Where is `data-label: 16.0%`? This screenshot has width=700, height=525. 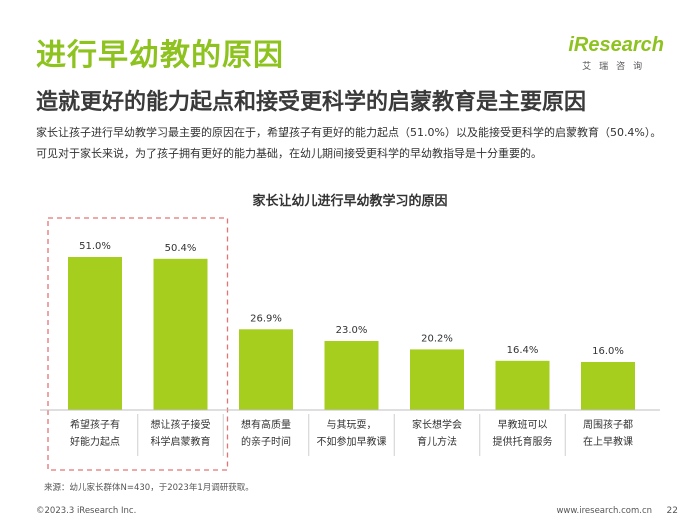 data-label: 16.0% is located at coordinates (608, 351).